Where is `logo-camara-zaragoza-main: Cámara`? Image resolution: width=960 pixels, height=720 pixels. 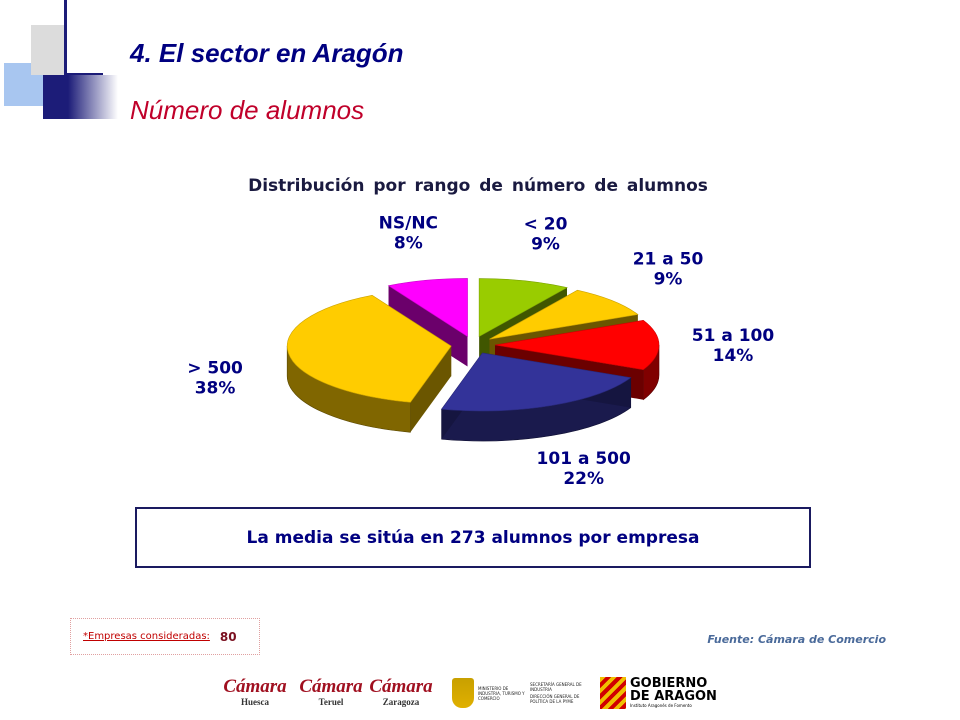 logo-camara-zaragoza-main: Cámara is located at coordinates (401, 686).